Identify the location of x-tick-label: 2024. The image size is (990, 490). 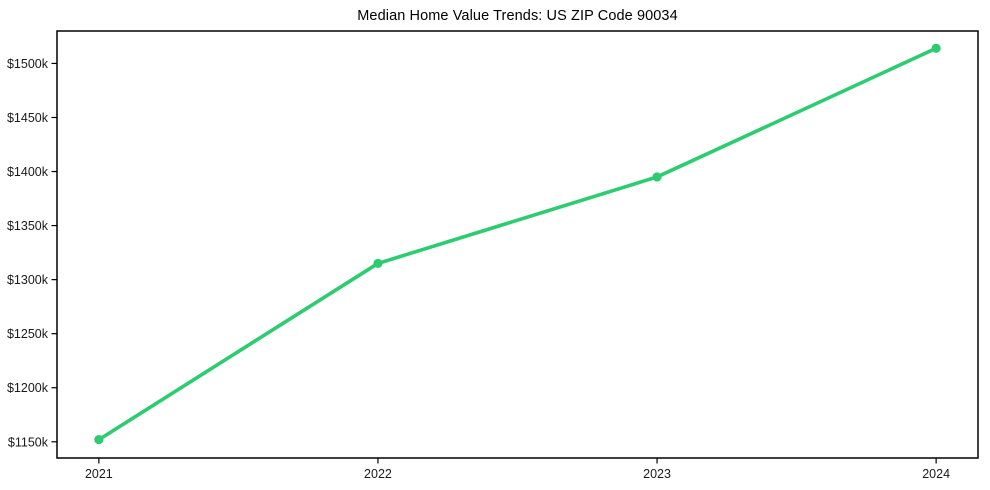
(936, 474).